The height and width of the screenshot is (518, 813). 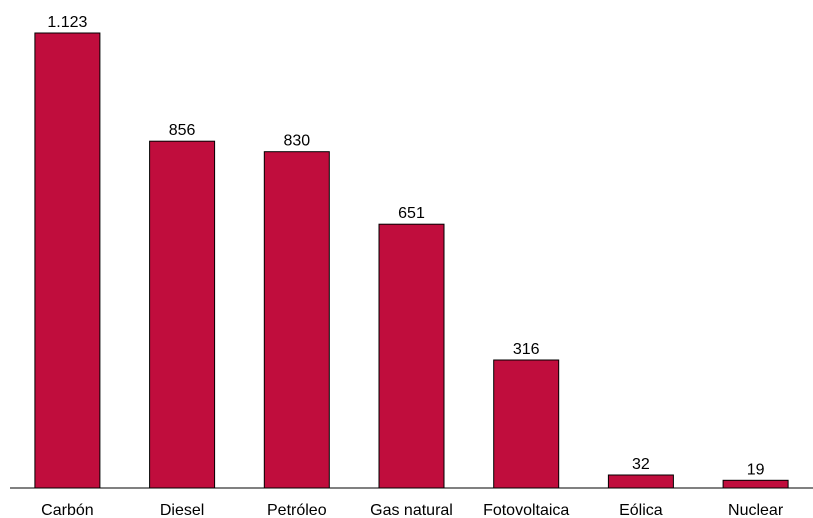 What do you see at coordinates (411, 213) in the screenshot?
I see `bar-value-label: 651` at bounding box center [411, 213].